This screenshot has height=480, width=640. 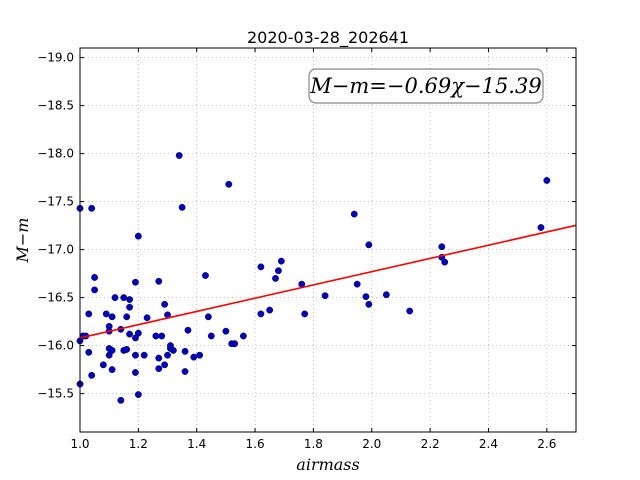 I want to click on y-tick-label: −16.5, so click(x=55, y=298).